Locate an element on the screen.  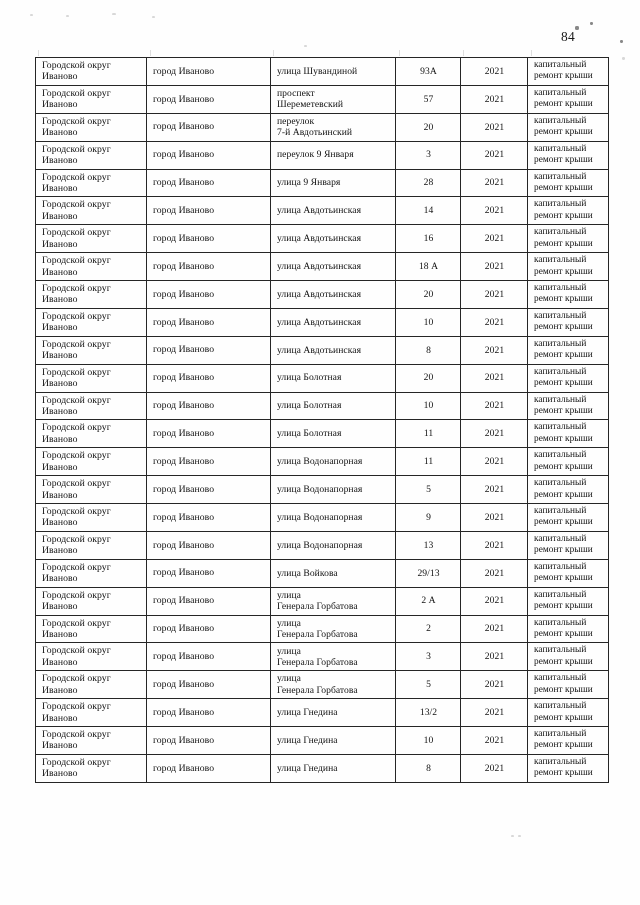
cell-house-number: 20 is located at coordinates (428, 378).